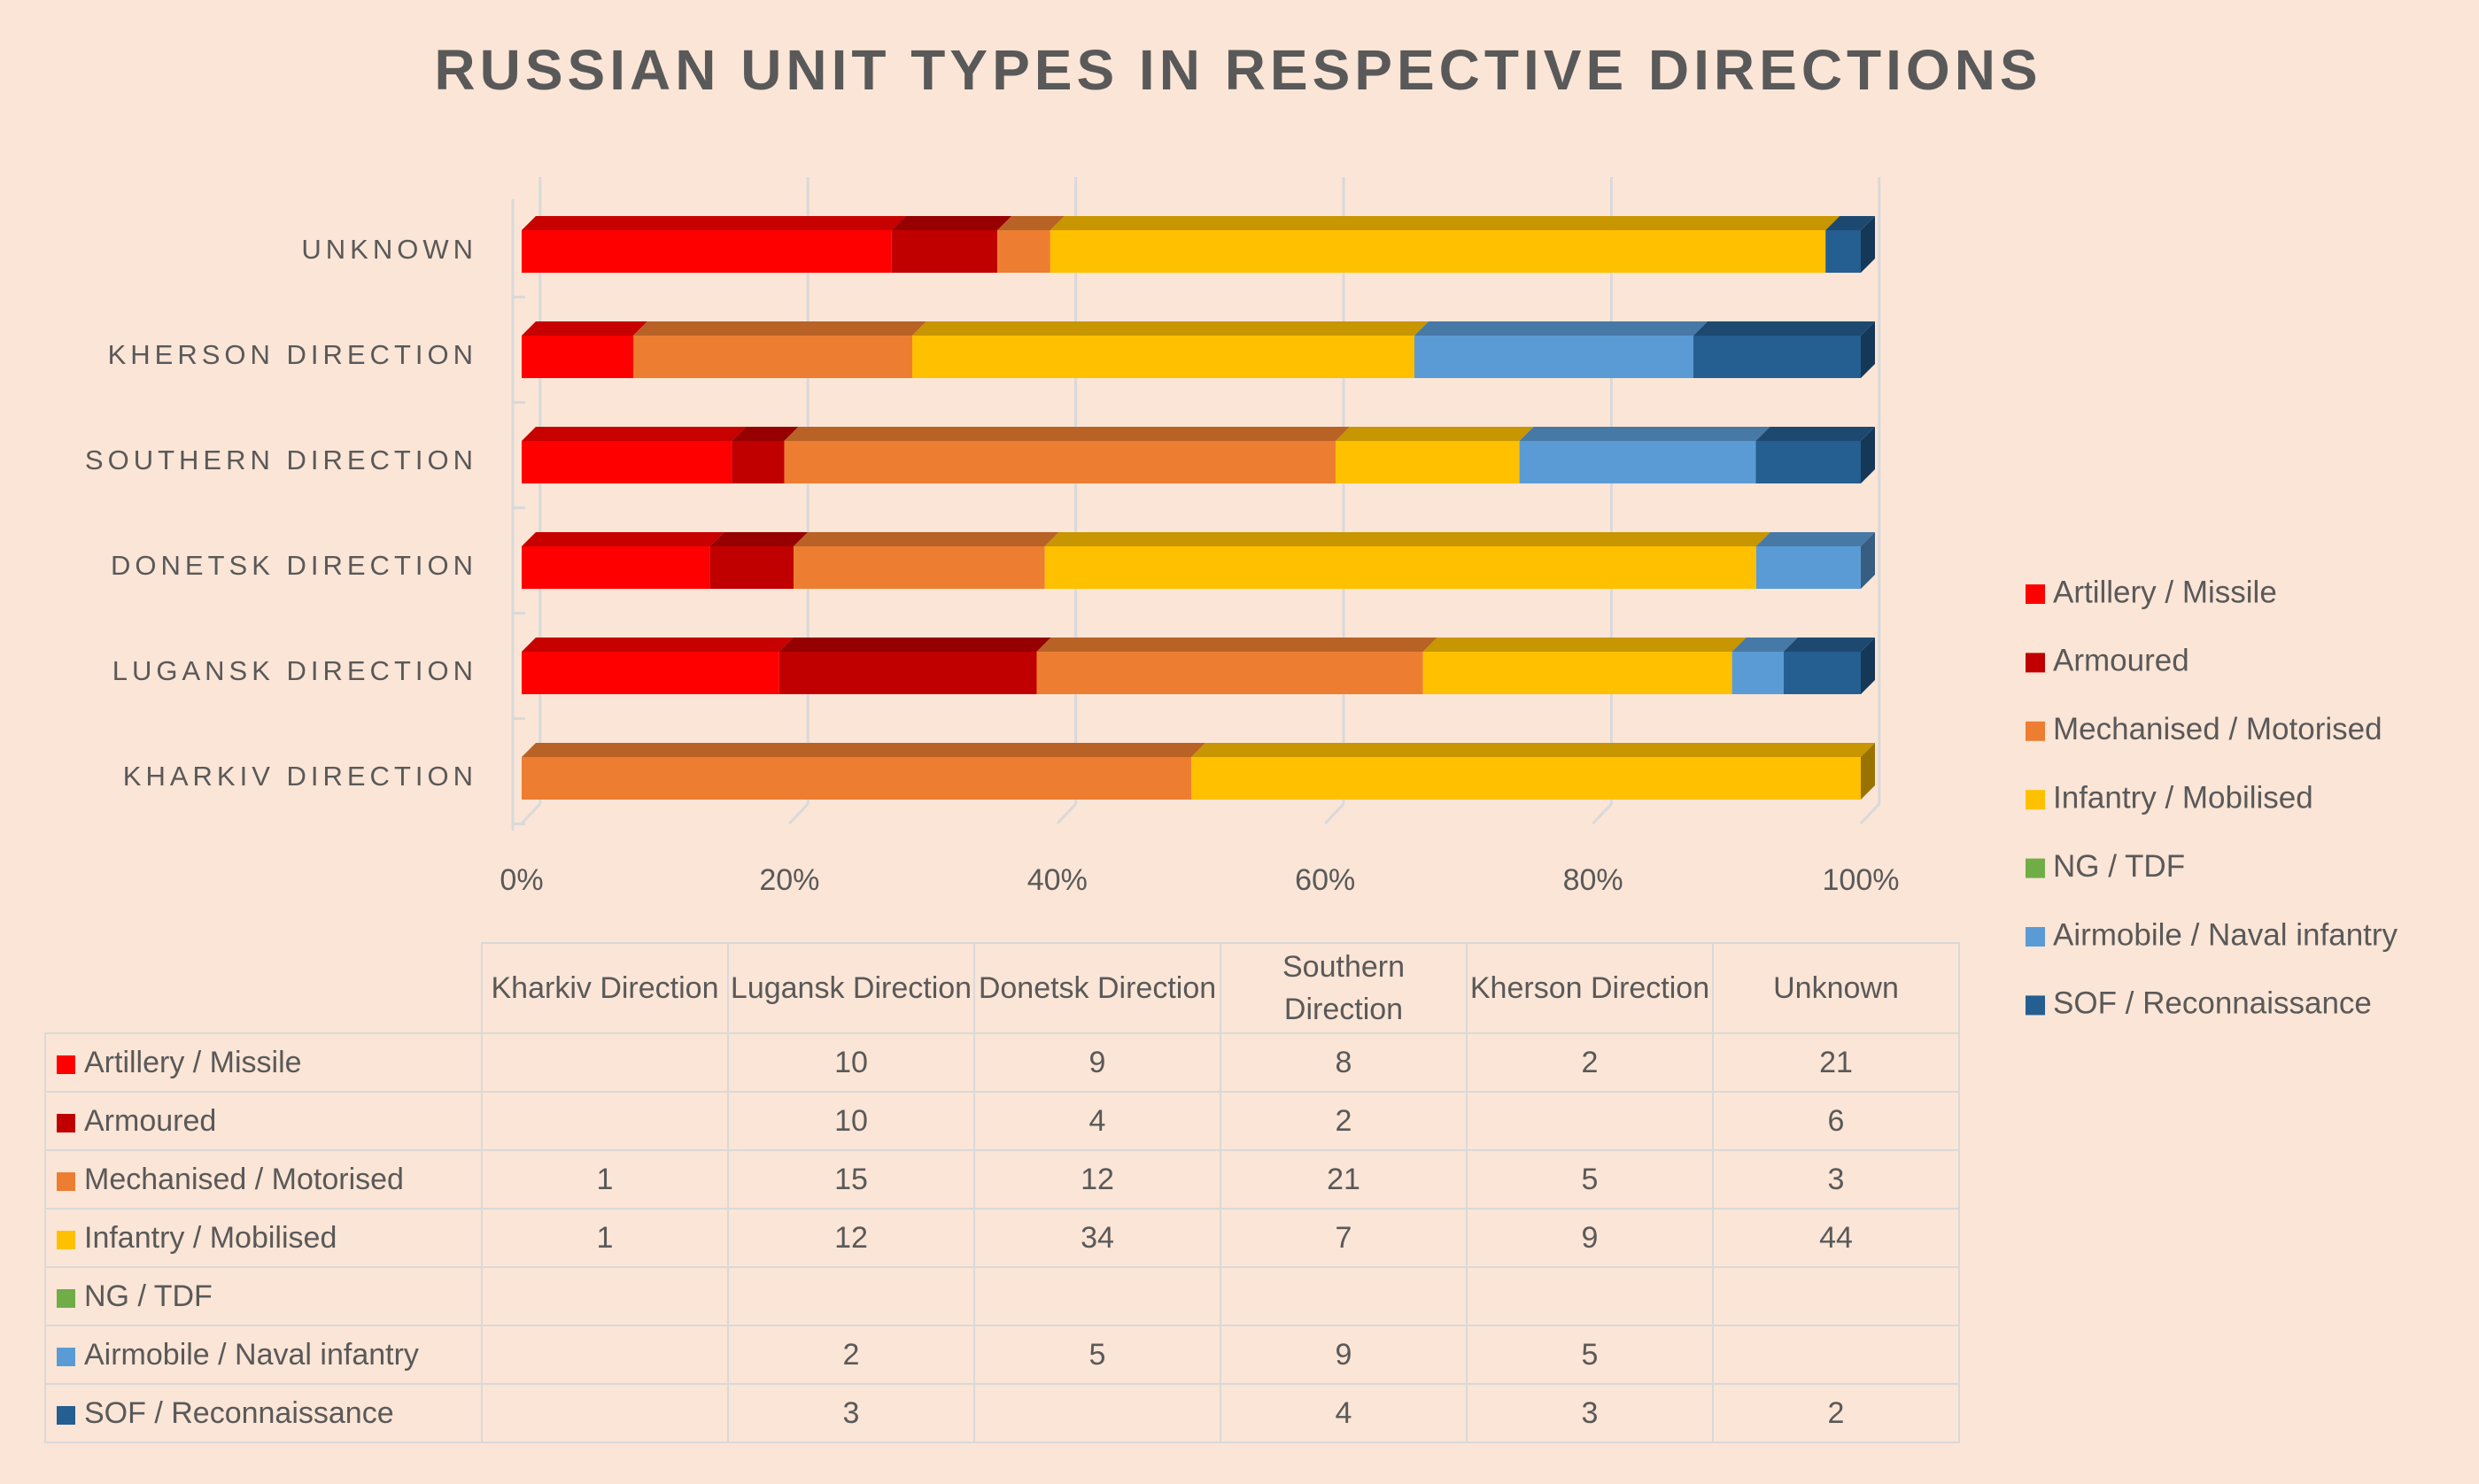 The image size is (2479, 1484). I want to click on x-tick-label: 0%, so click(521, 880).